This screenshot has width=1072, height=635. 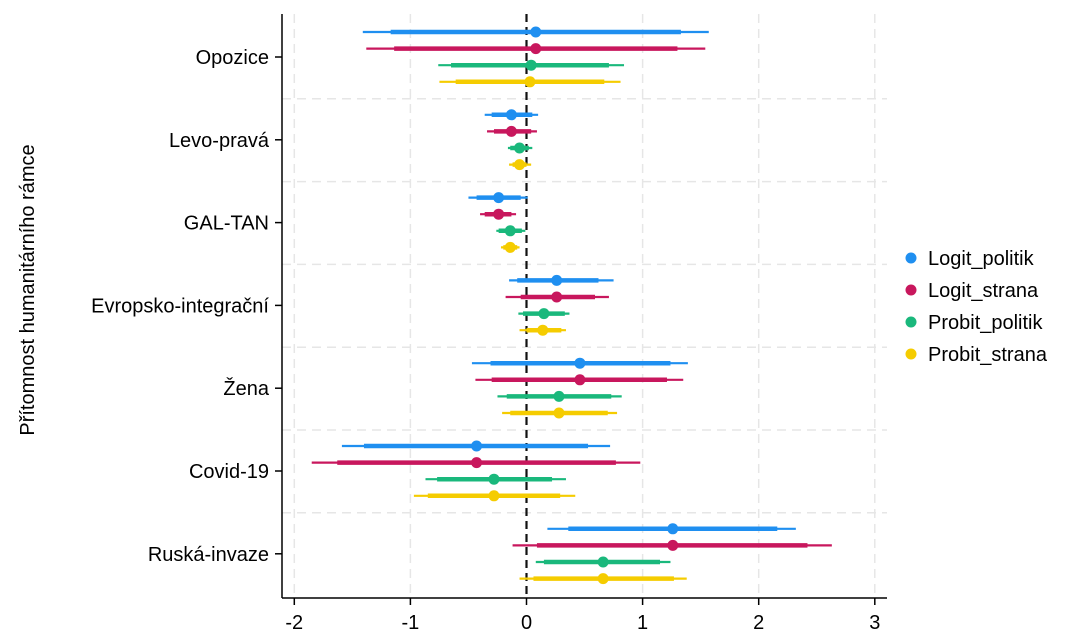 What do you see at coordinates (208, 555) in the screenshot?
I see `y-tick-label: Ruská-invaze` at bounding box center [208, 555].